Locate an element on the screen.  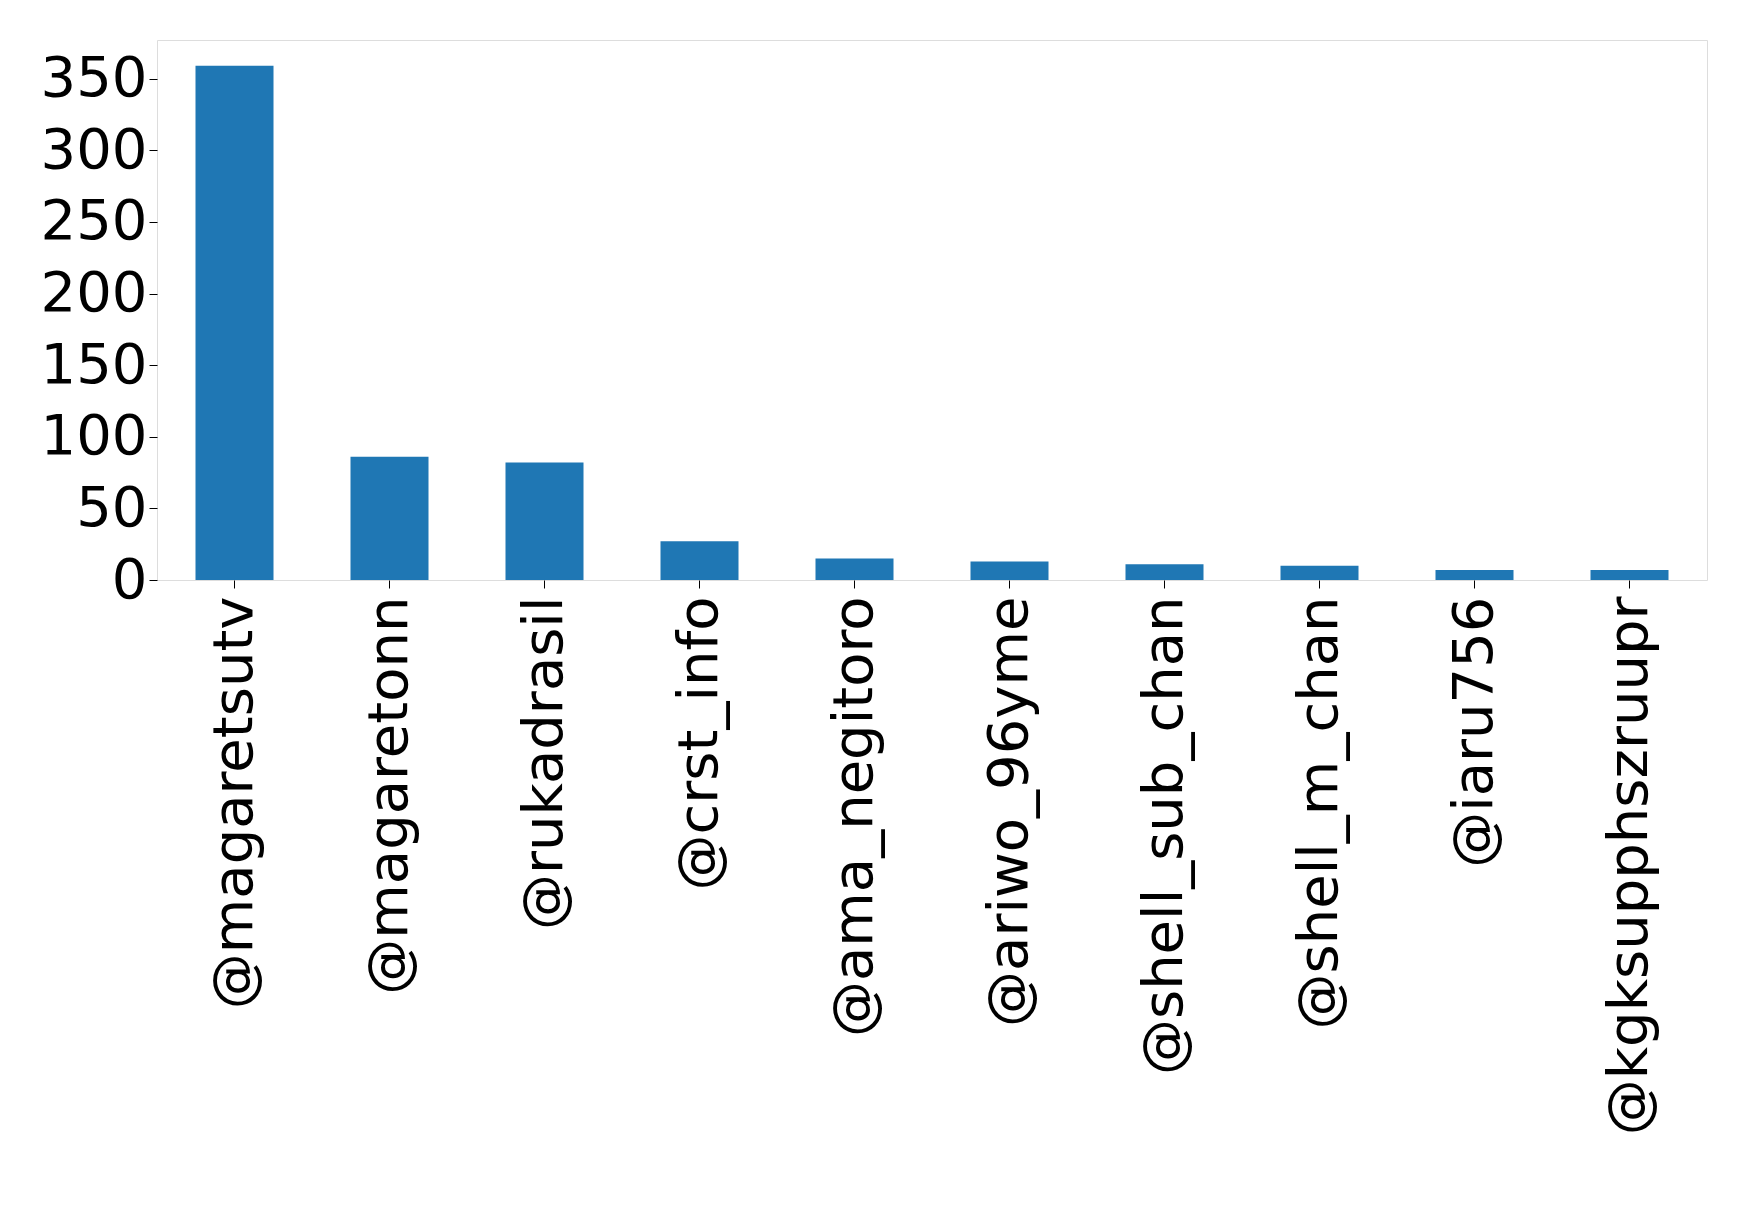
x-tick-label: @ama_negitoro is located at coordinates (852, 817).